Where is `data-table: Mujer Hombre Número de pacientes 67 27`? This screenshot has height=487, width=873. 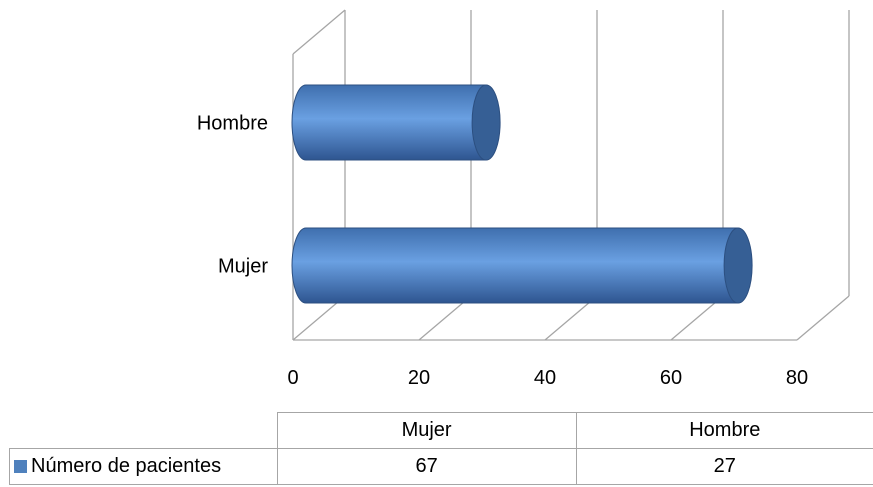 data-table: Mujer Hombre Número de pacientes 67 27 is located at coordinates (441, 448).